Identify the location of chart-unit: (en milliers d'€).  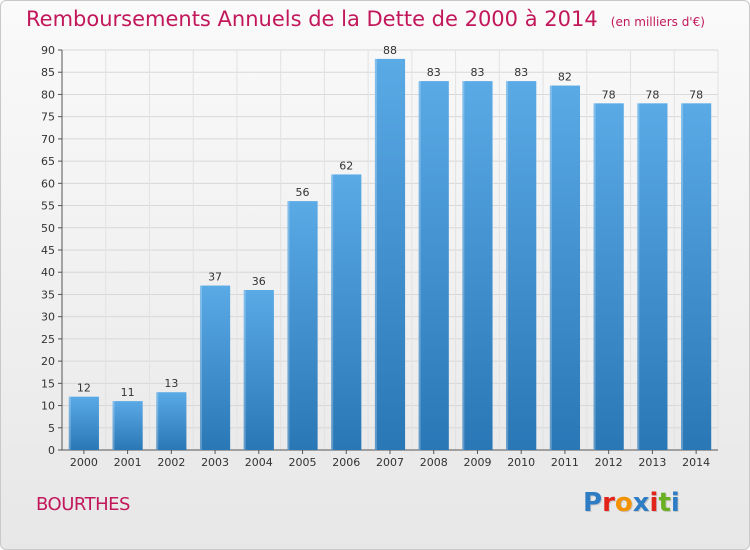
(657, 22).